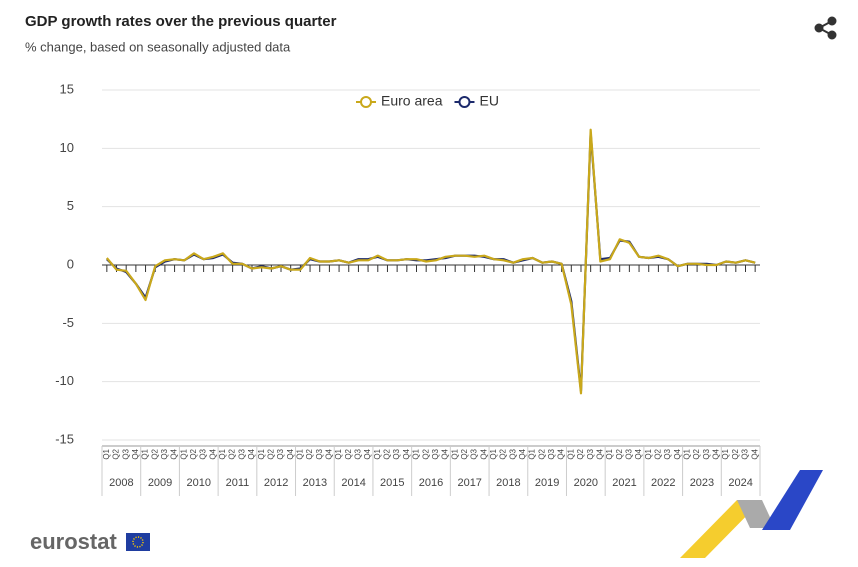 Image resolution: width=858 pixels, height=567 pixels. What do you see at coordinates (70, 205) in the screenshot?
I see `y-tick-label: 5` at bounding box center [70, 205].